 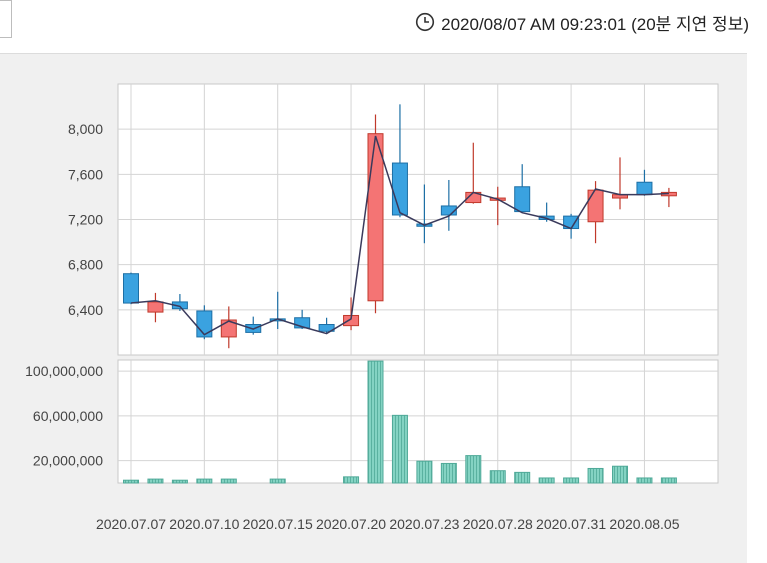 What do you see at coordinates (85, 129) in the screenshot?
I see `price-tick-label: 8,000` at bounding box center [85, 129].